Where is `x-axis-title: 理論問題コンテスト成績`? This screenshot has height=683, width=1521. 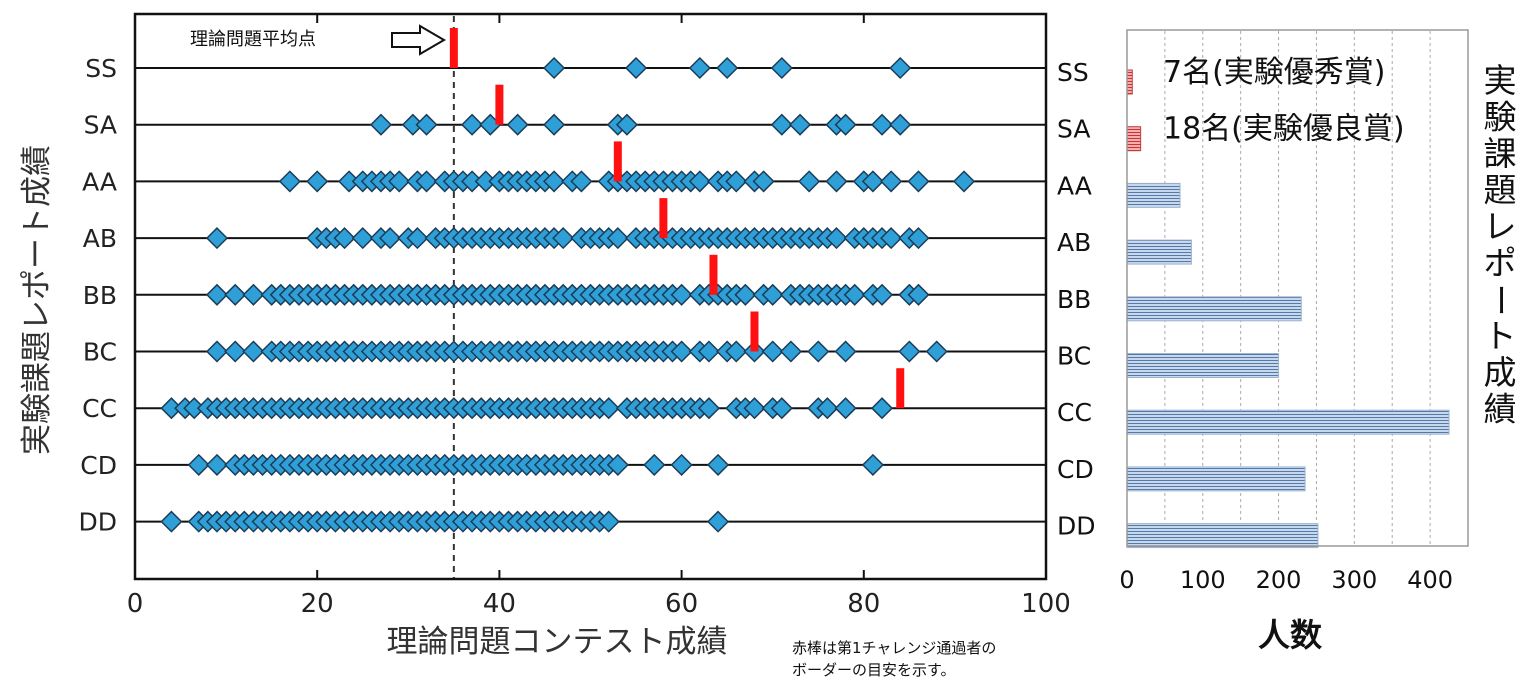
x-axis-title: 理論問題コンテスト成績 is located at coordinates (557, 642).